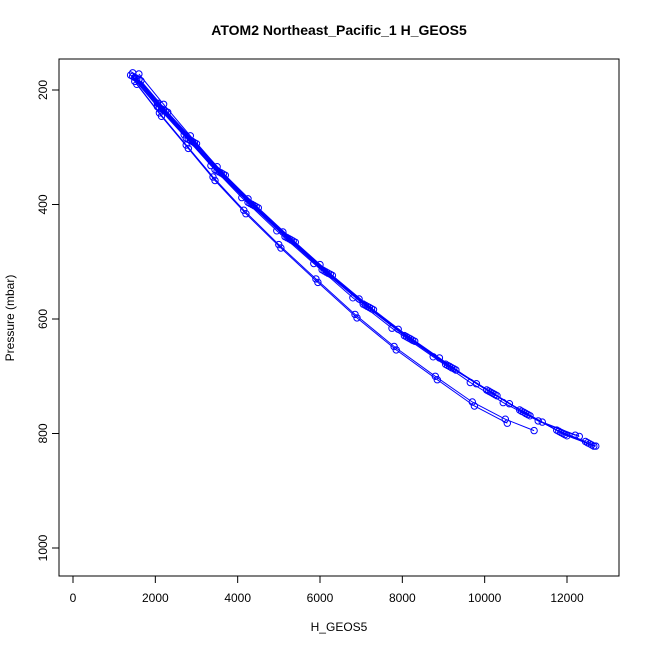 The height and width of the screenshot is (650, 650). What do you see at coordinates (320, 598) in the screenshot?
I see `x-tick-label: 6000` at bounding box center [320, 598].